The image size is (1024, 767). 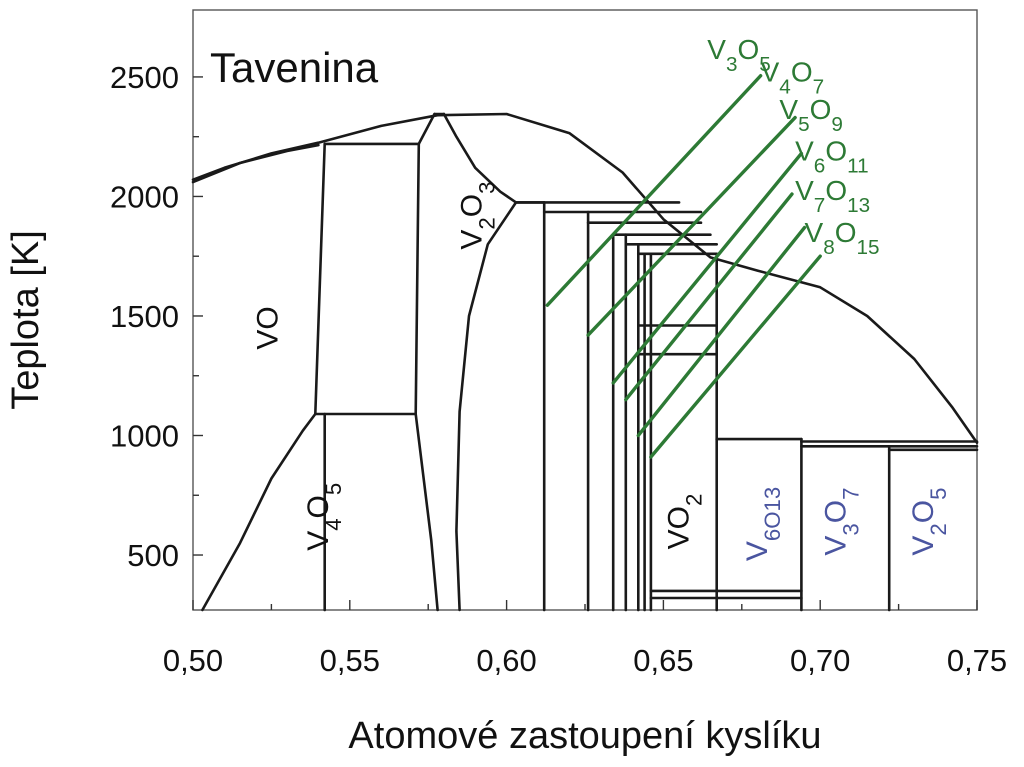 I want to click on phase-label-5: V3O7, so click(x=841, y=522).